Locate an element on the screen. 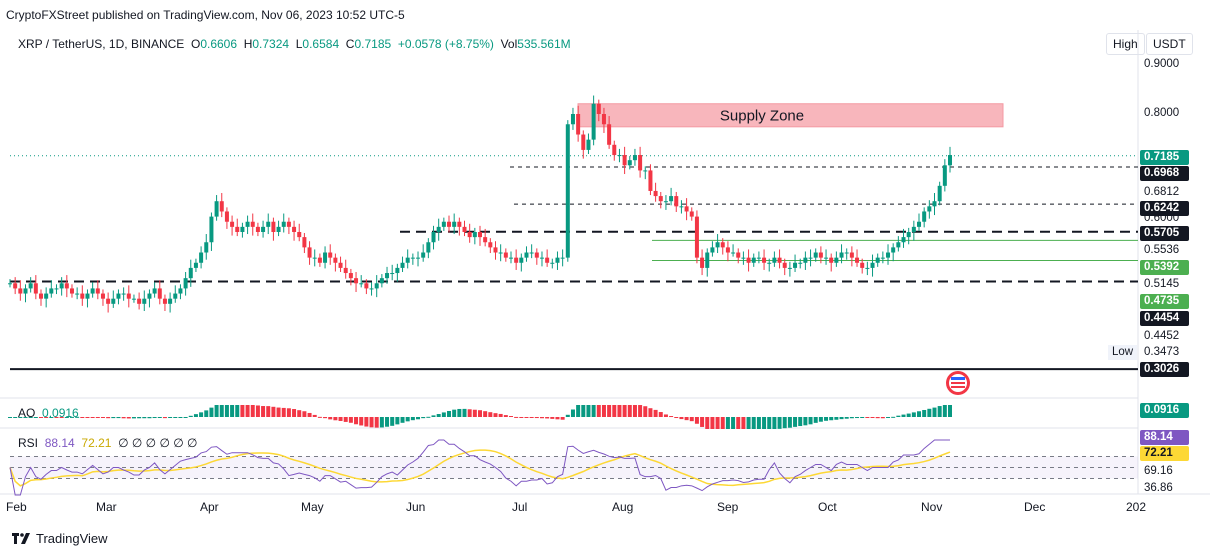  price-label: 0.6812 is located at coordinates (1162, 192).